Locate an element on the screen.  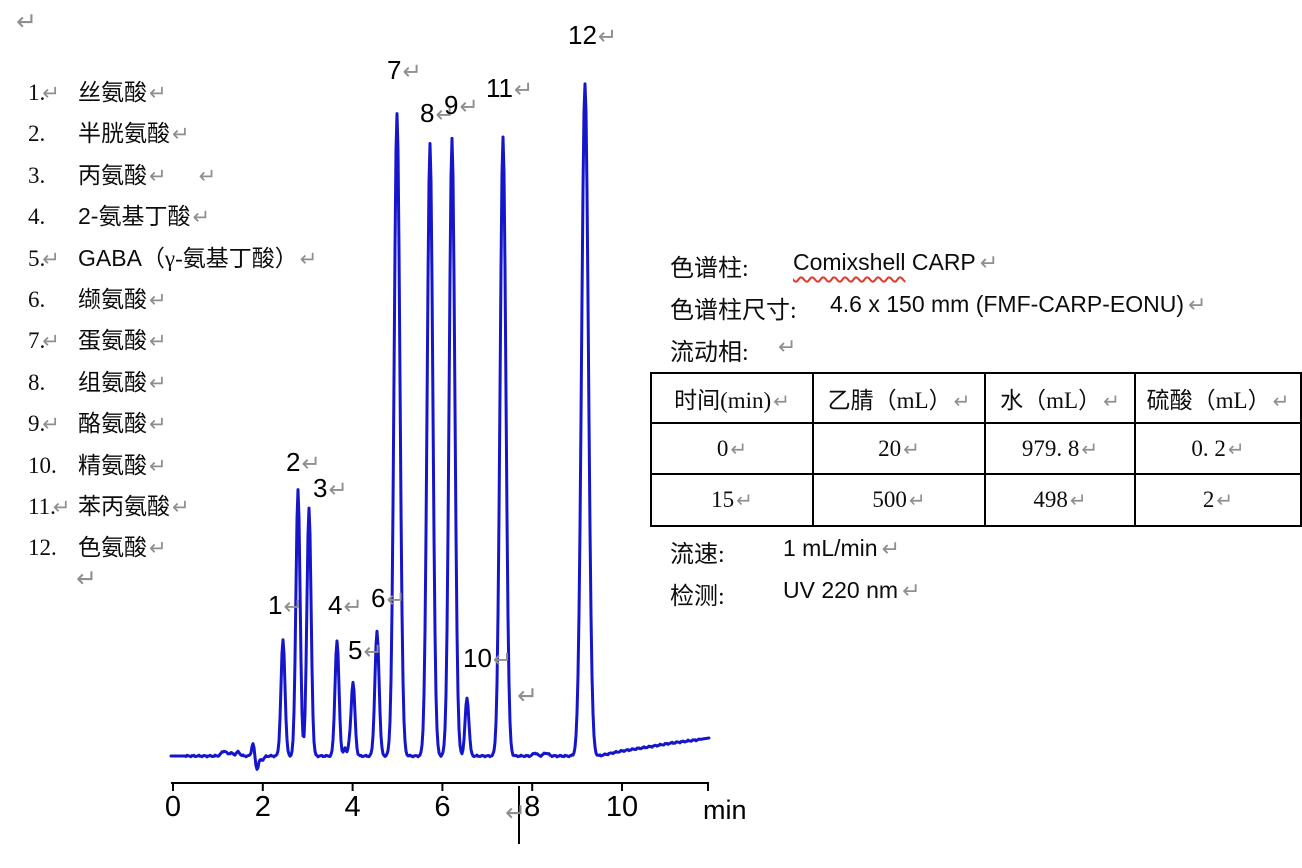
peak-label-3: 3↵ is located at coordinates (330, 488).